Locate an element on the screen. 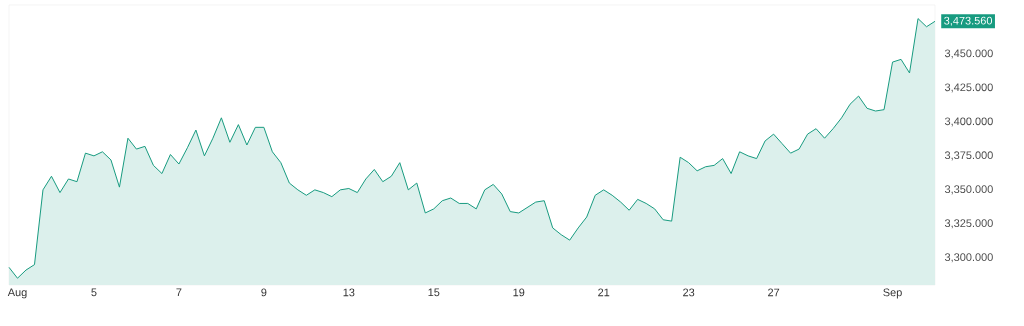 The image size is (1024, 326). x-tick-label: 19 is located at coordinates (519, 292).